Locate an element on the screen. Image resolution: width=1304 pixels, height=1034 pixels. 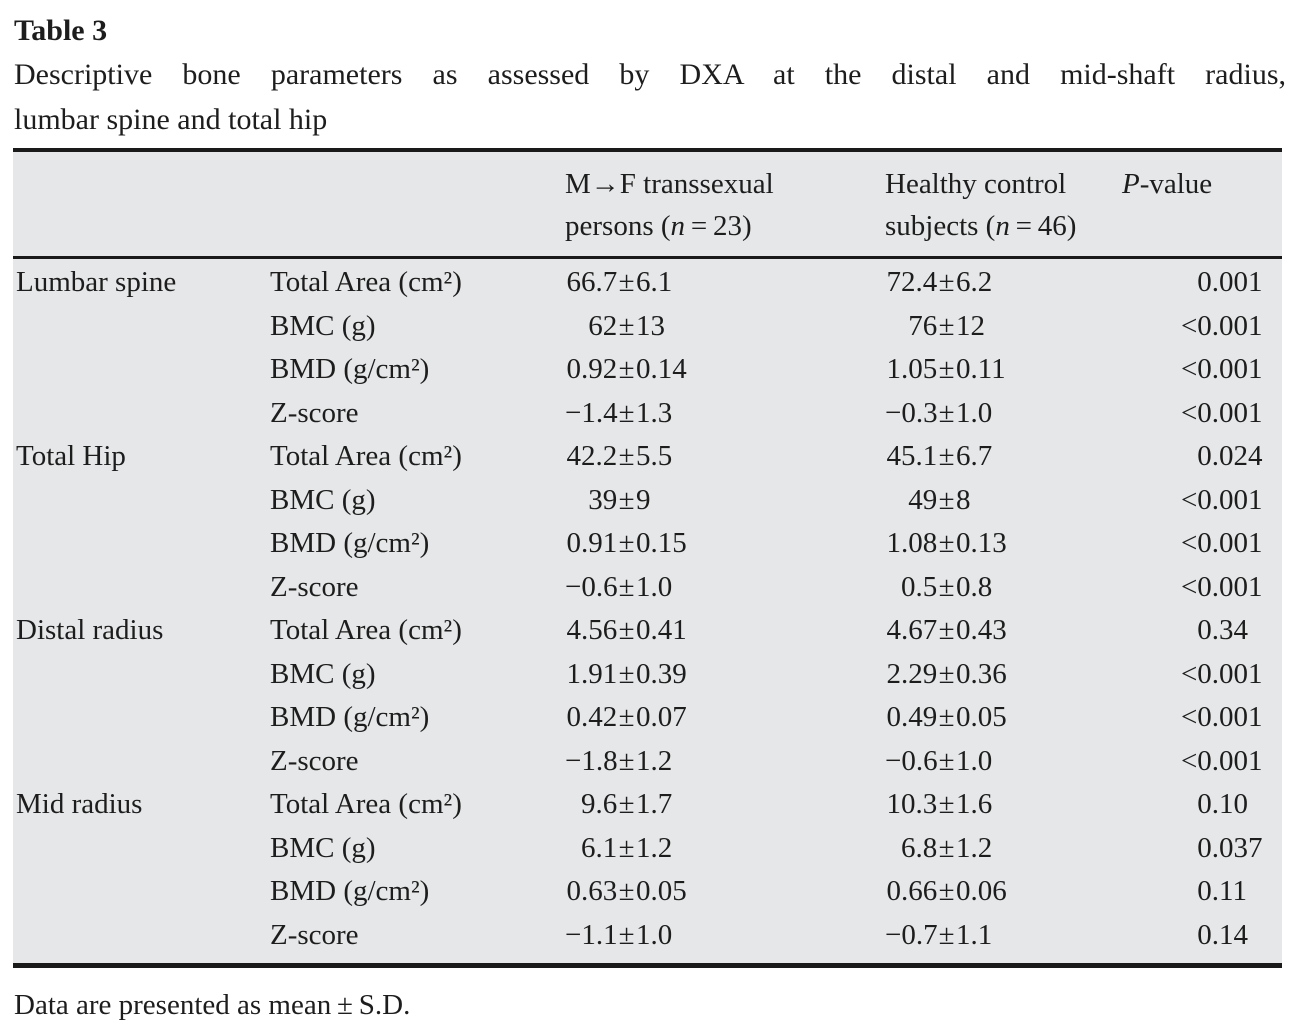
header-parameter-column is located at coordinates (417, 205).